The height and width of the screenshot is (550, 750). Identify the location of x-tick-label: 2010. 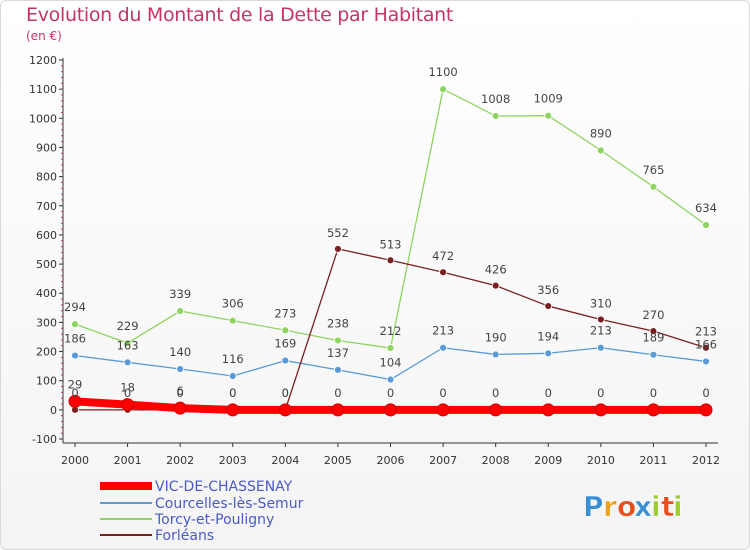
(601, 460).